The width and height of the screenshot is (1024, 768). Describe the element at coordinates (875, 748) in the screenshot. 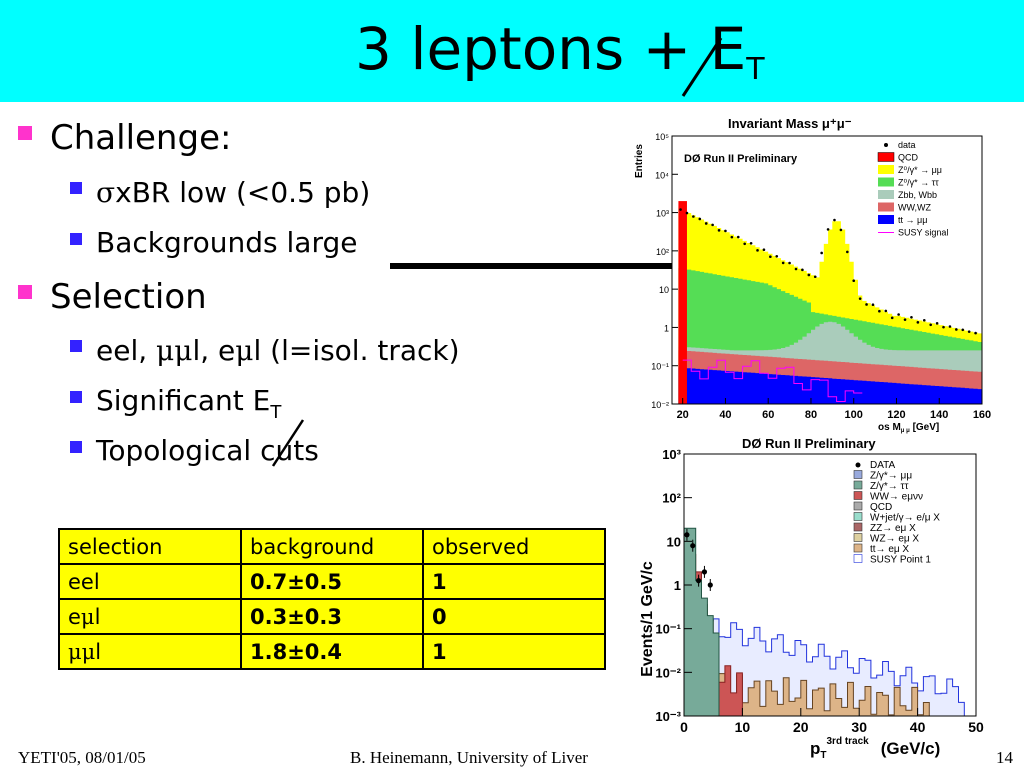

I see `plot2-xlabel: pT3rd track (GeV/c)` at that location.